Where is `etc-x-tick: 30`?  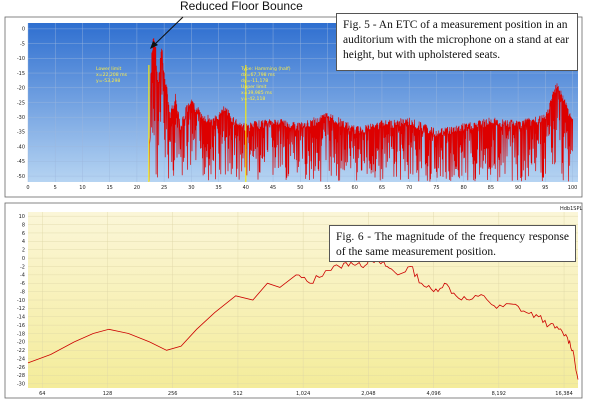 etc-x-tick: 30 is located at coordinates (191, 188).